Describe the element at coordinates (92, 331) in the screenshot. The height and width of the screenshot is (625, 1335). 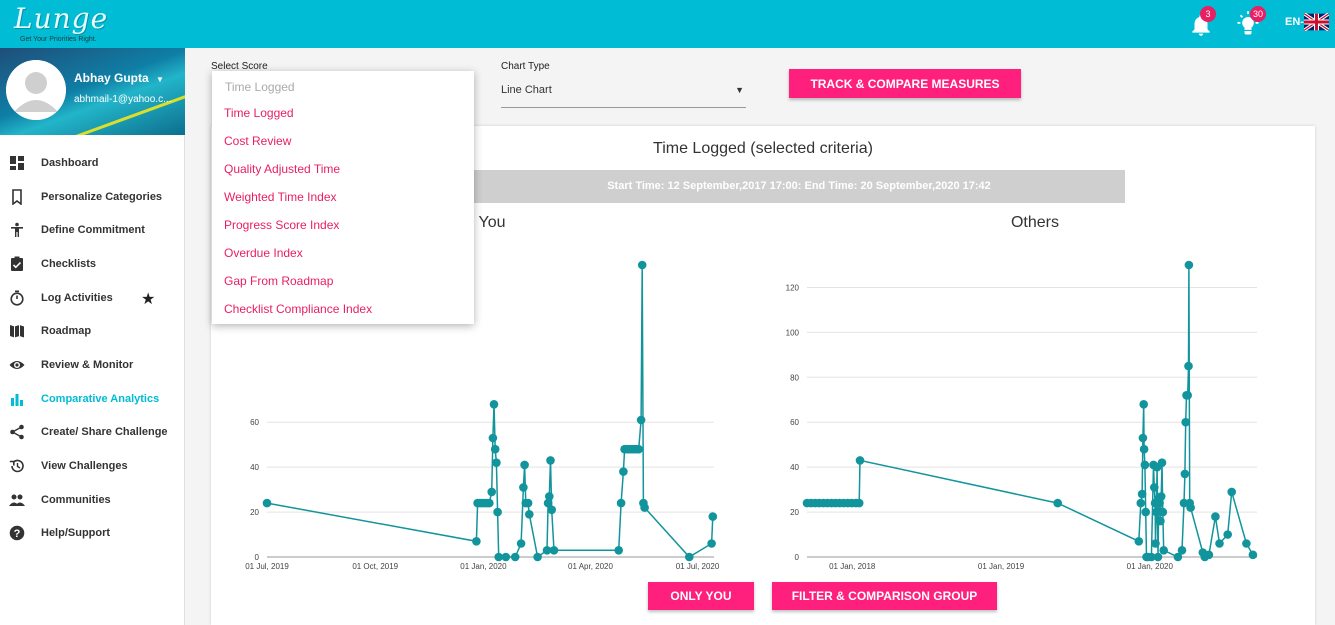
I see `sidebar-item-roadmap: Roadmap` at that location.